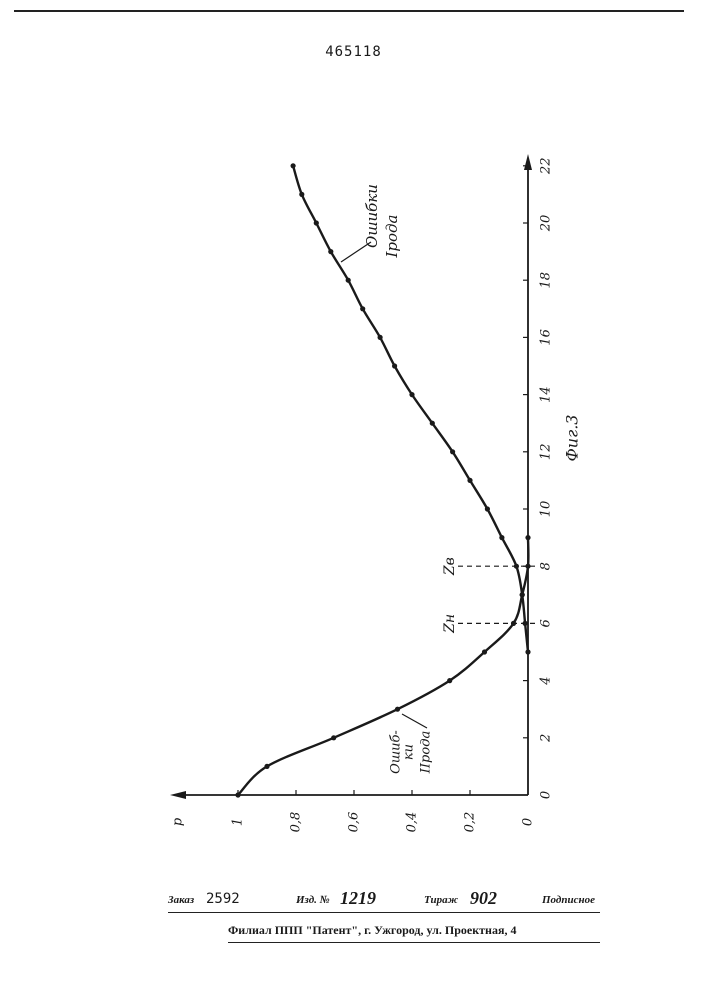 The height and width of the screenshot is (1000, 707). What do you see at coordinates (313, 900) in the screenshot?
I see `edition-label: Изд. №` at bounding box center [313, 900].